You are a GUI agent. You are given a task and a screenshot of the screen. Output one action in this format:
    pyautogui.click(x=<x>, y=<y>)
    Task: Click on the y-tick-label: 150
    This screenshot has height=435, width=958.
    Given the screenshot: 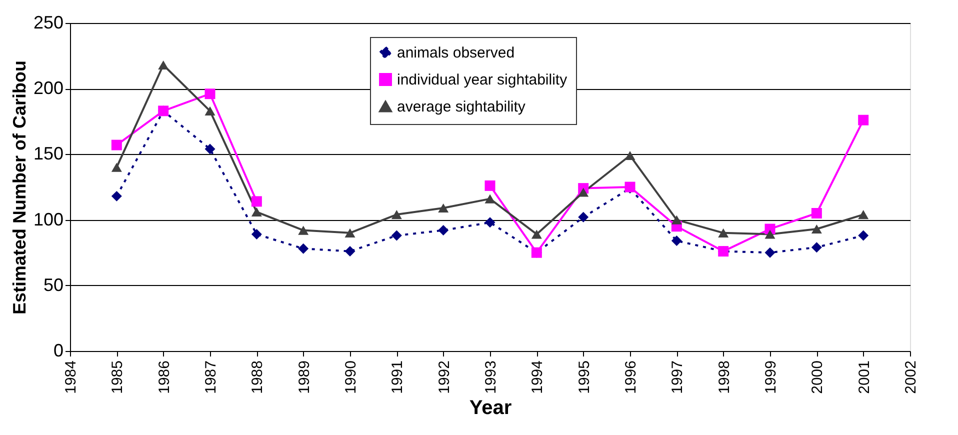 What is the action you would take?
    pyautogui.click(x=48, y=154)
    